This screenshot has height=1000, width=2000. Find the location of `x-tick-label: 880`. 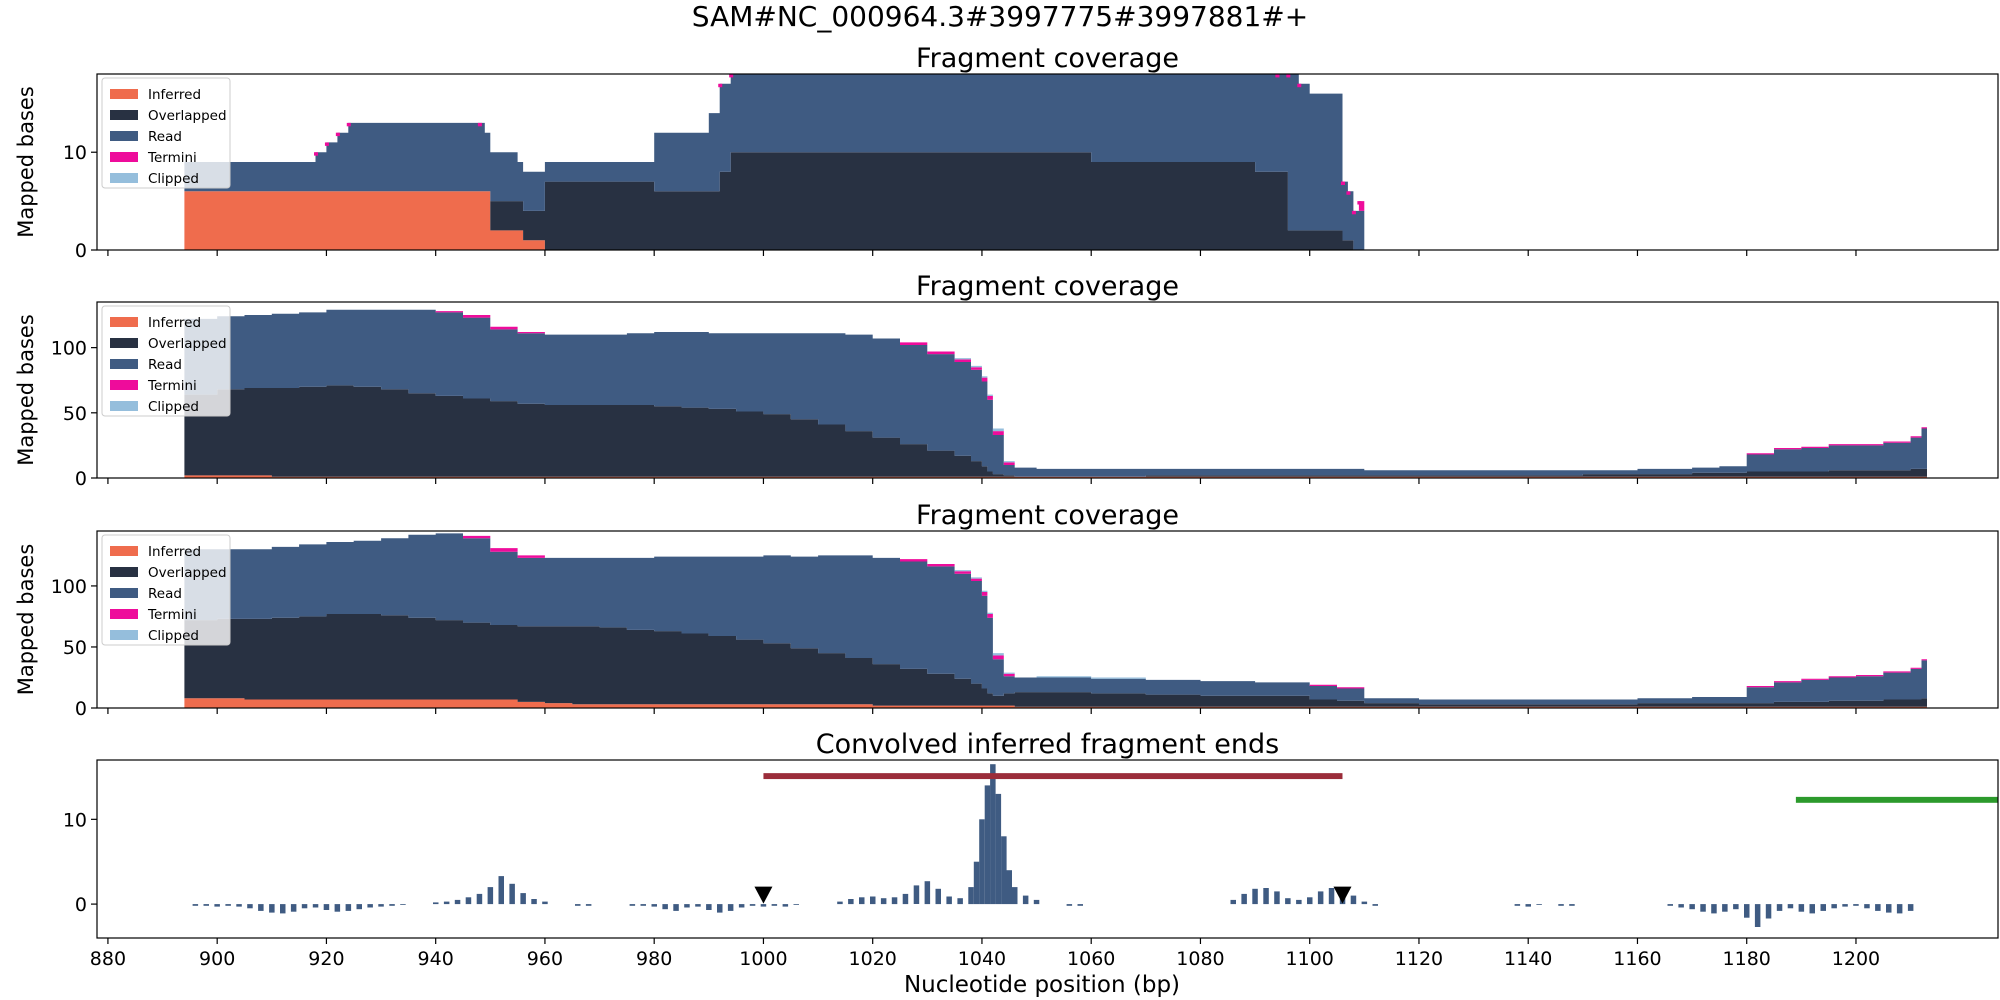

x-tick-label: 880 is located at coordinates (108, 959).